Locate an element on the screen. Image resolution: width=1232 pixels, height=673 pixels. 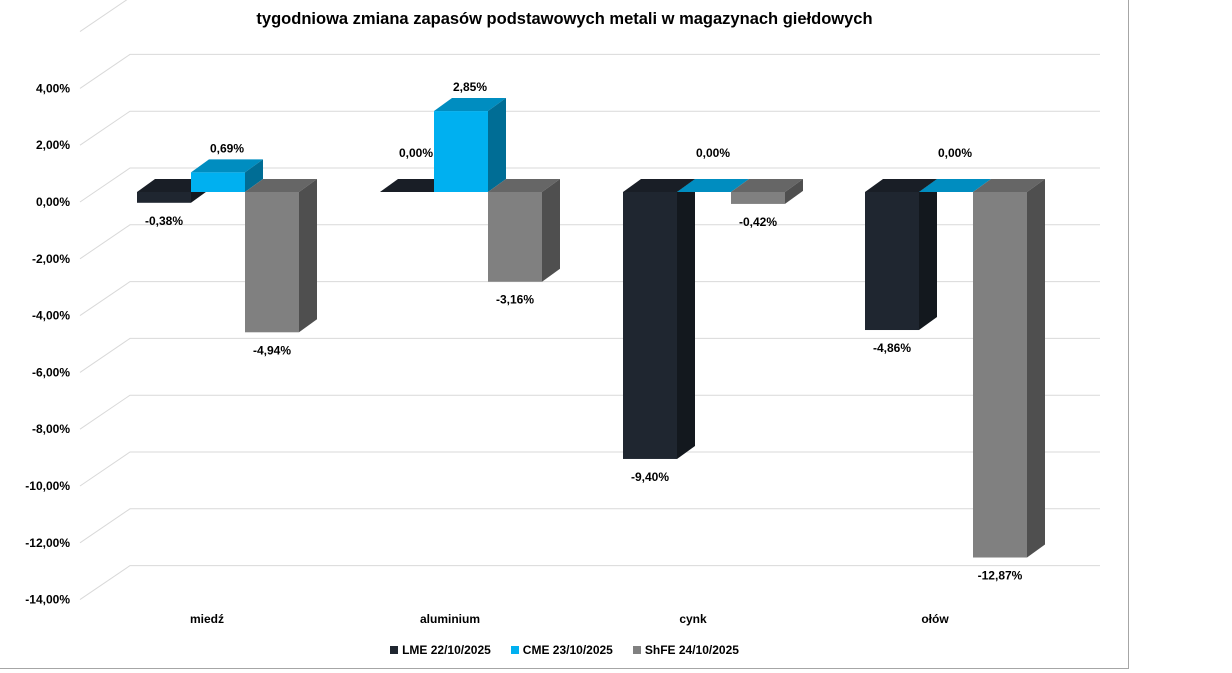
data-label: -3,16% is located at coordinates (515, 300).